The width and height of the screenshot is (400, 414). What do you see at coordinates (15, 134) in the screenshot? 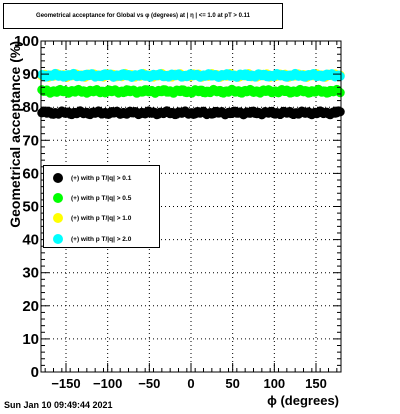
I see `y-axis-label: Geometrical acceptance (%)` at bounding box center [15, 134].